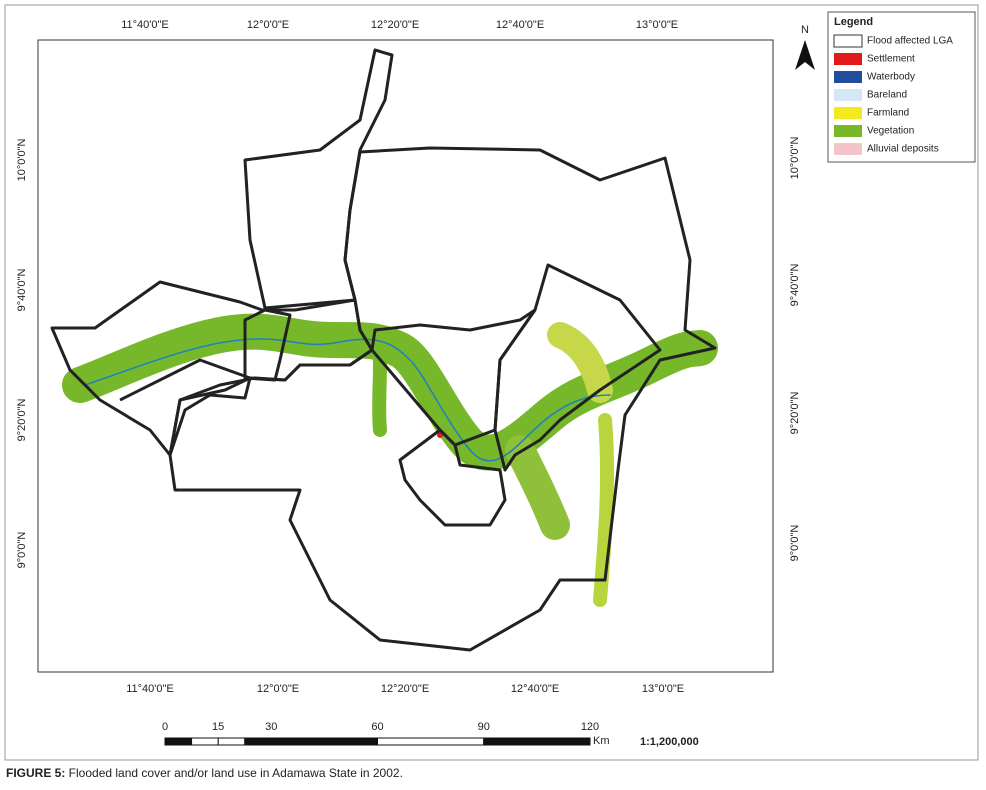 The height and width of the screenshot is (790, 986). Describe the element at coordinates (805, 55) in the screenshot. I see `north-arrow-shape` at that location.